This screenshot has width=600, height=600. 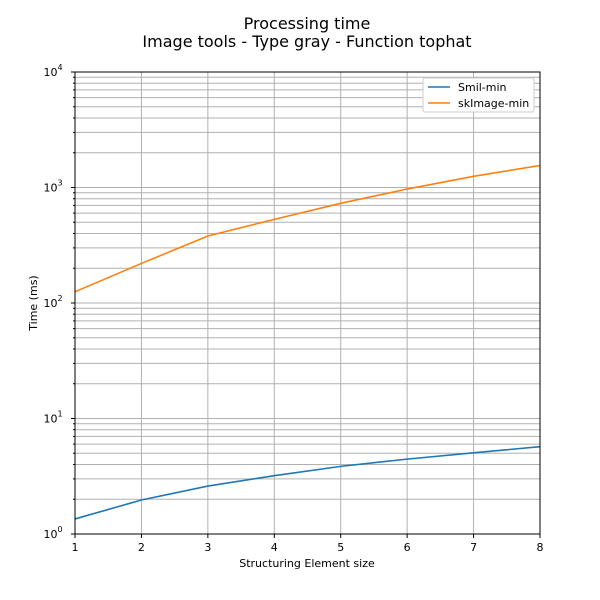 I want to click on y-tick-label: 10², so click(x=52, y=302).